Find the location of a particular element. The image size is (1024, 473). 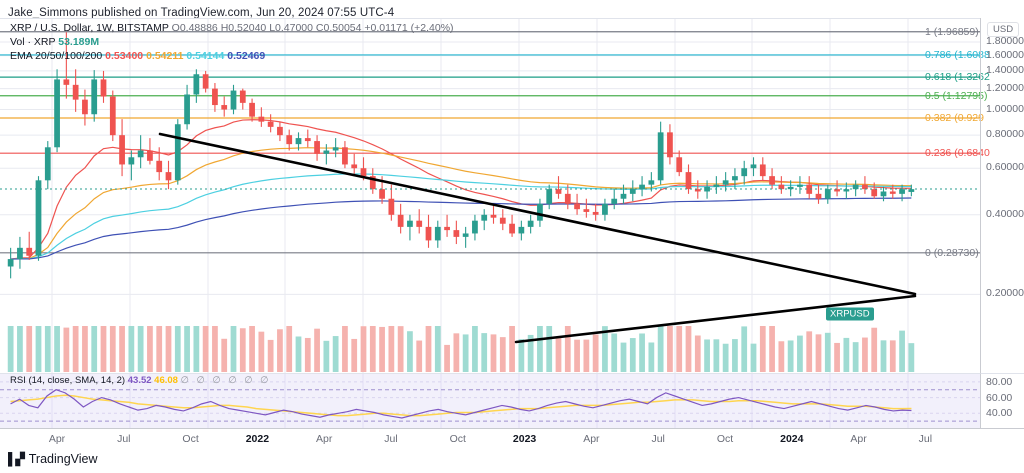

tradingview-logo-icon: ▌▞ is located at coordinates (16, 459).